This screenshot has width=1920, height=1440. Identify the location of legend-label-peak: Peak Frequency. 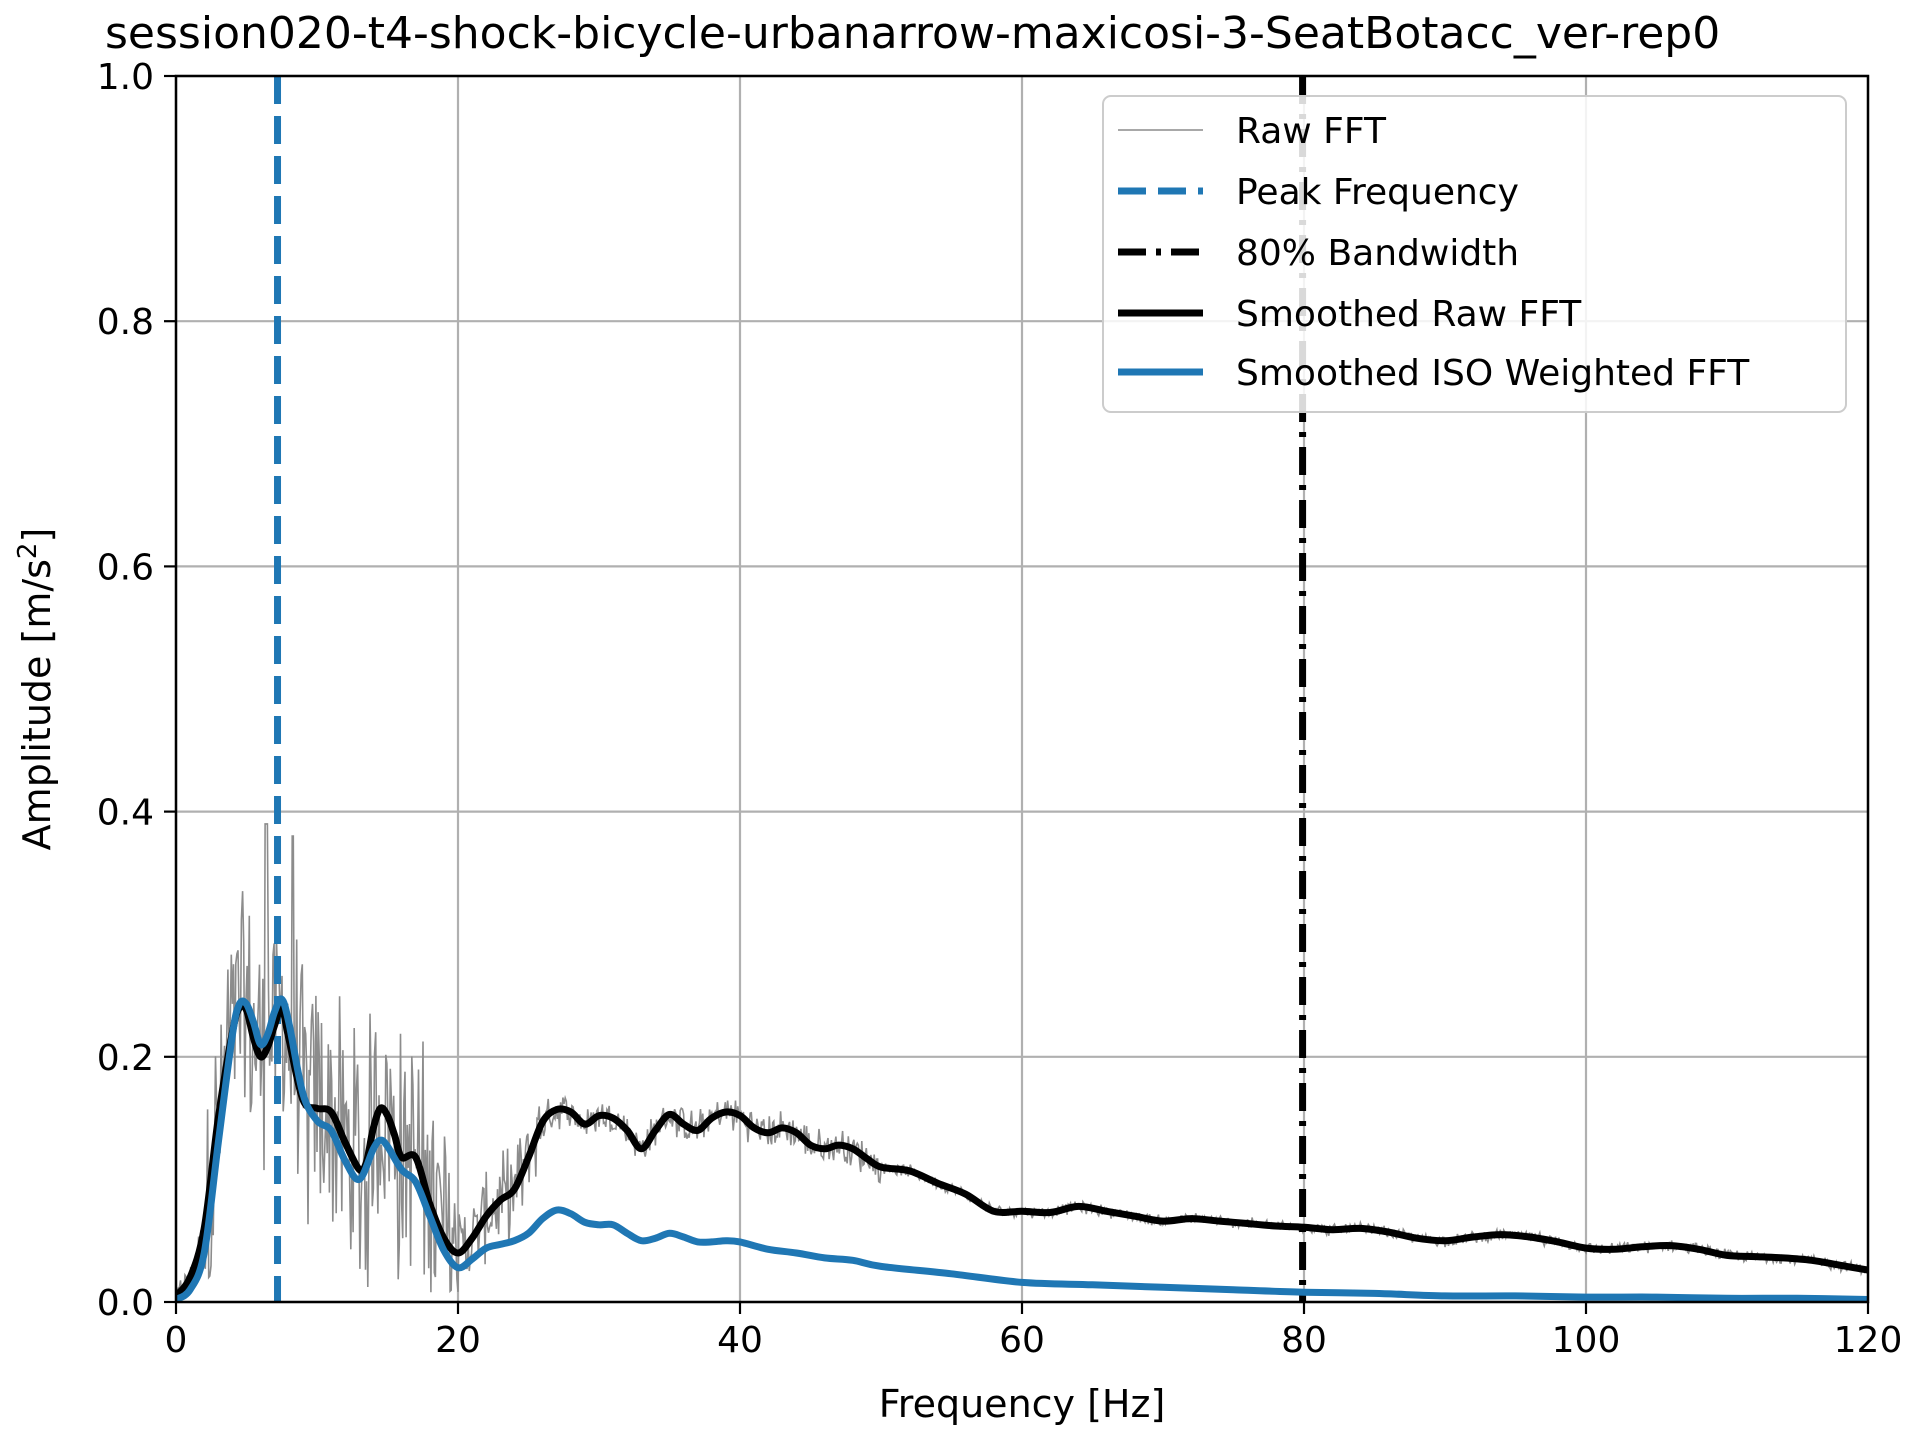
(1377, 192).